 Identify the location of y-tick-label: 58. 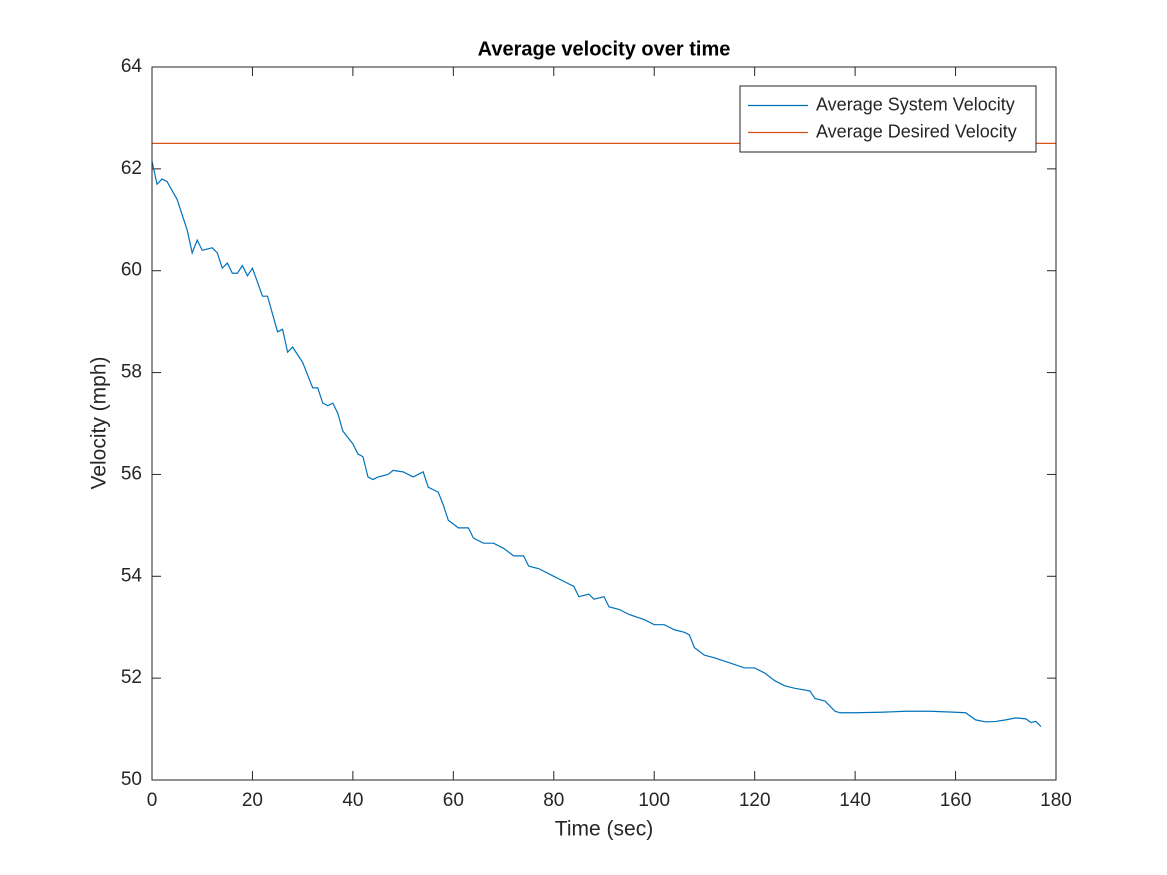
(131, 372).